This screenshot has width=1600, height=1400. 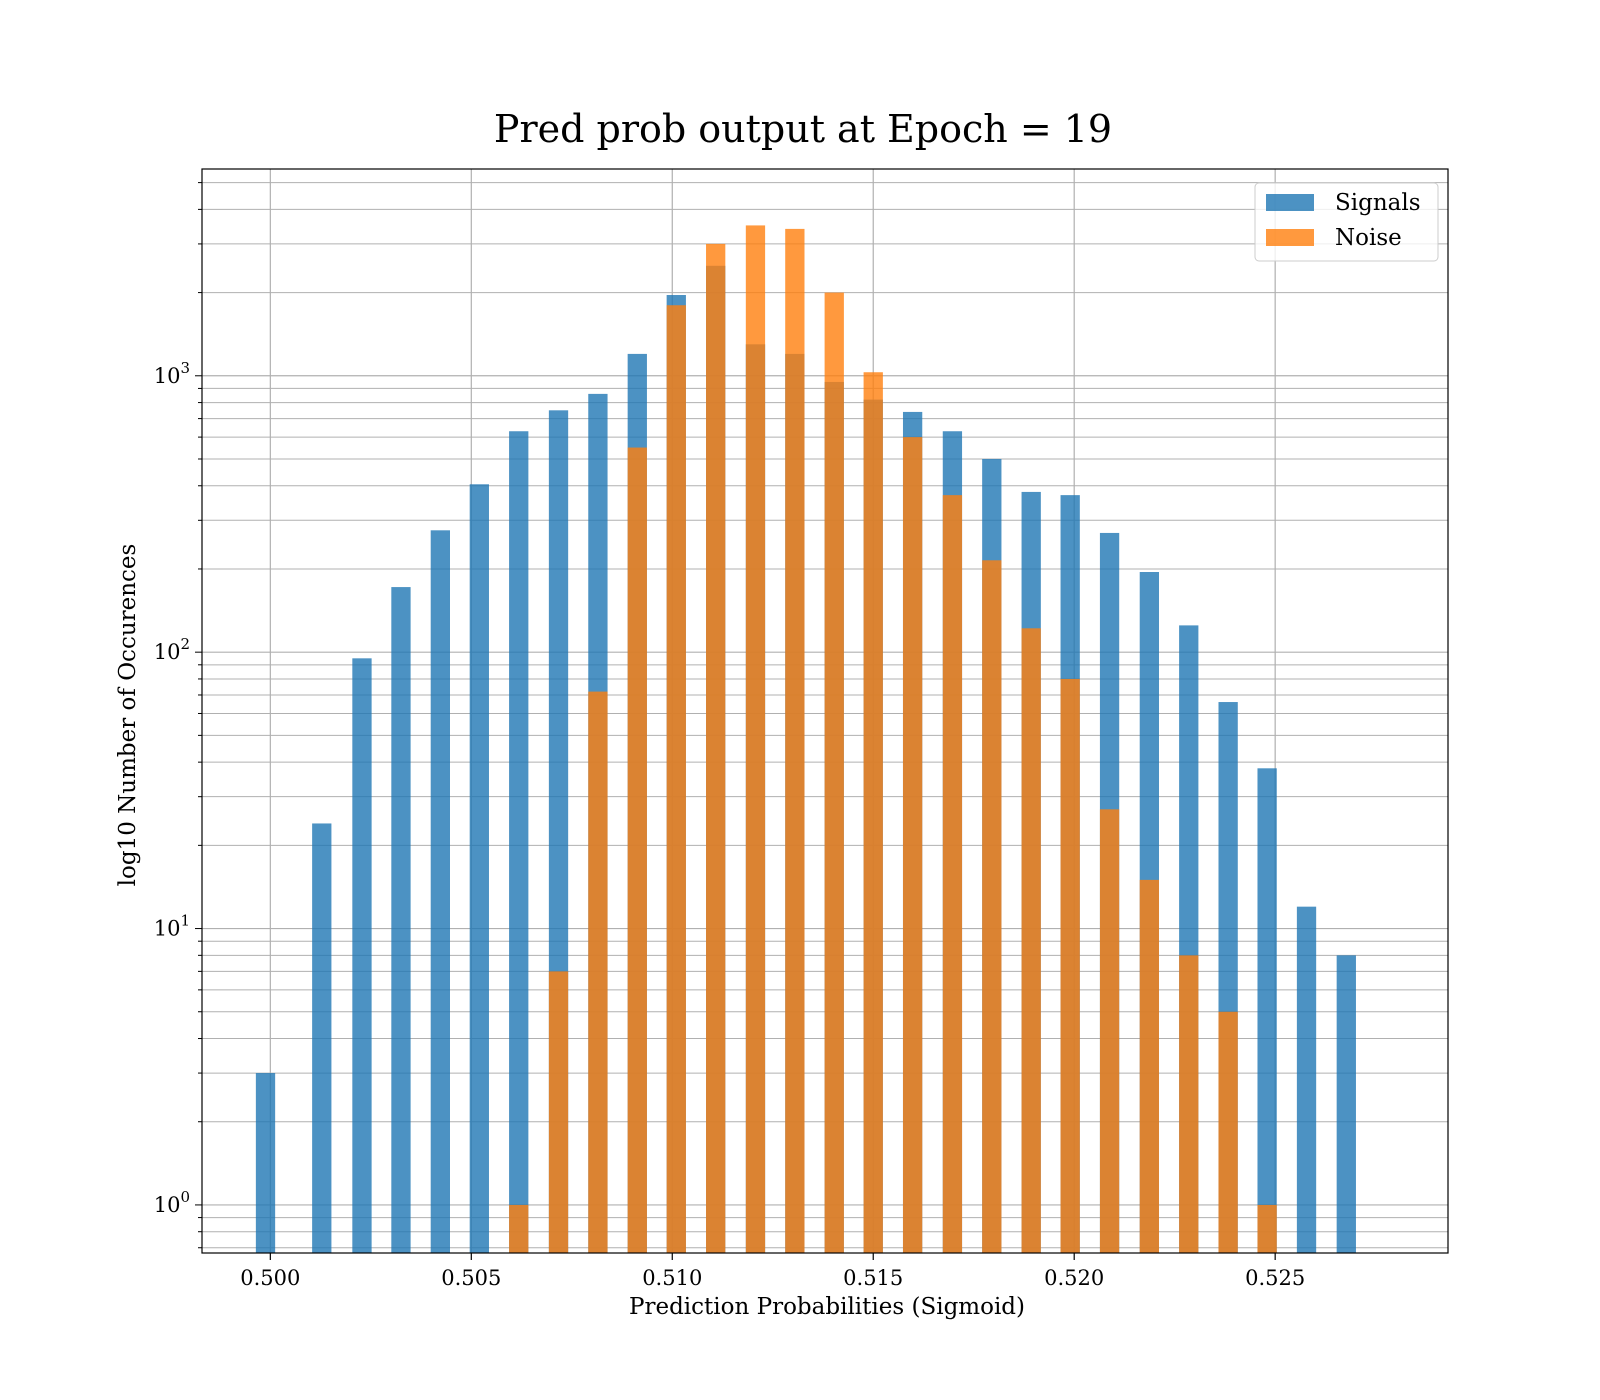 What do you see at coordinates (1290, 237) in the screenshot?
I see `legend-swatch-noise` at bounding box center [1290, 237].